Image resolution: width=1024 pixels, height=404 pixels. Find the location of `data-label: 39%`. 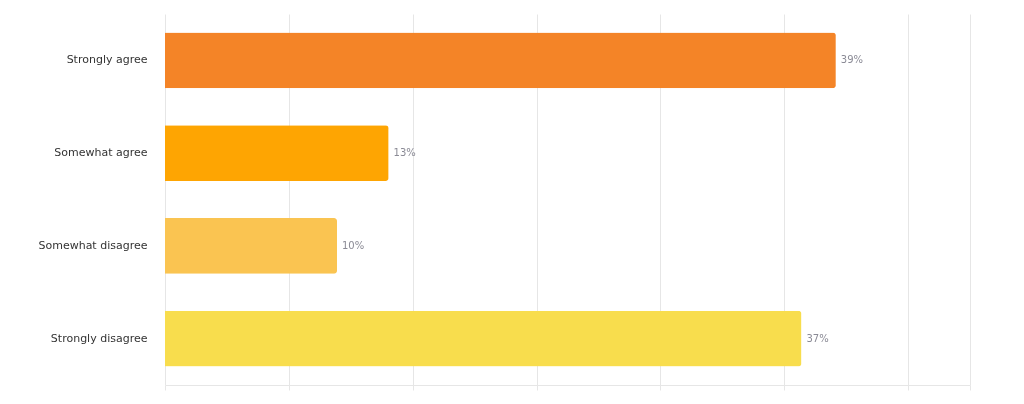

data-label: 39% is located at coordinates (852, 60).